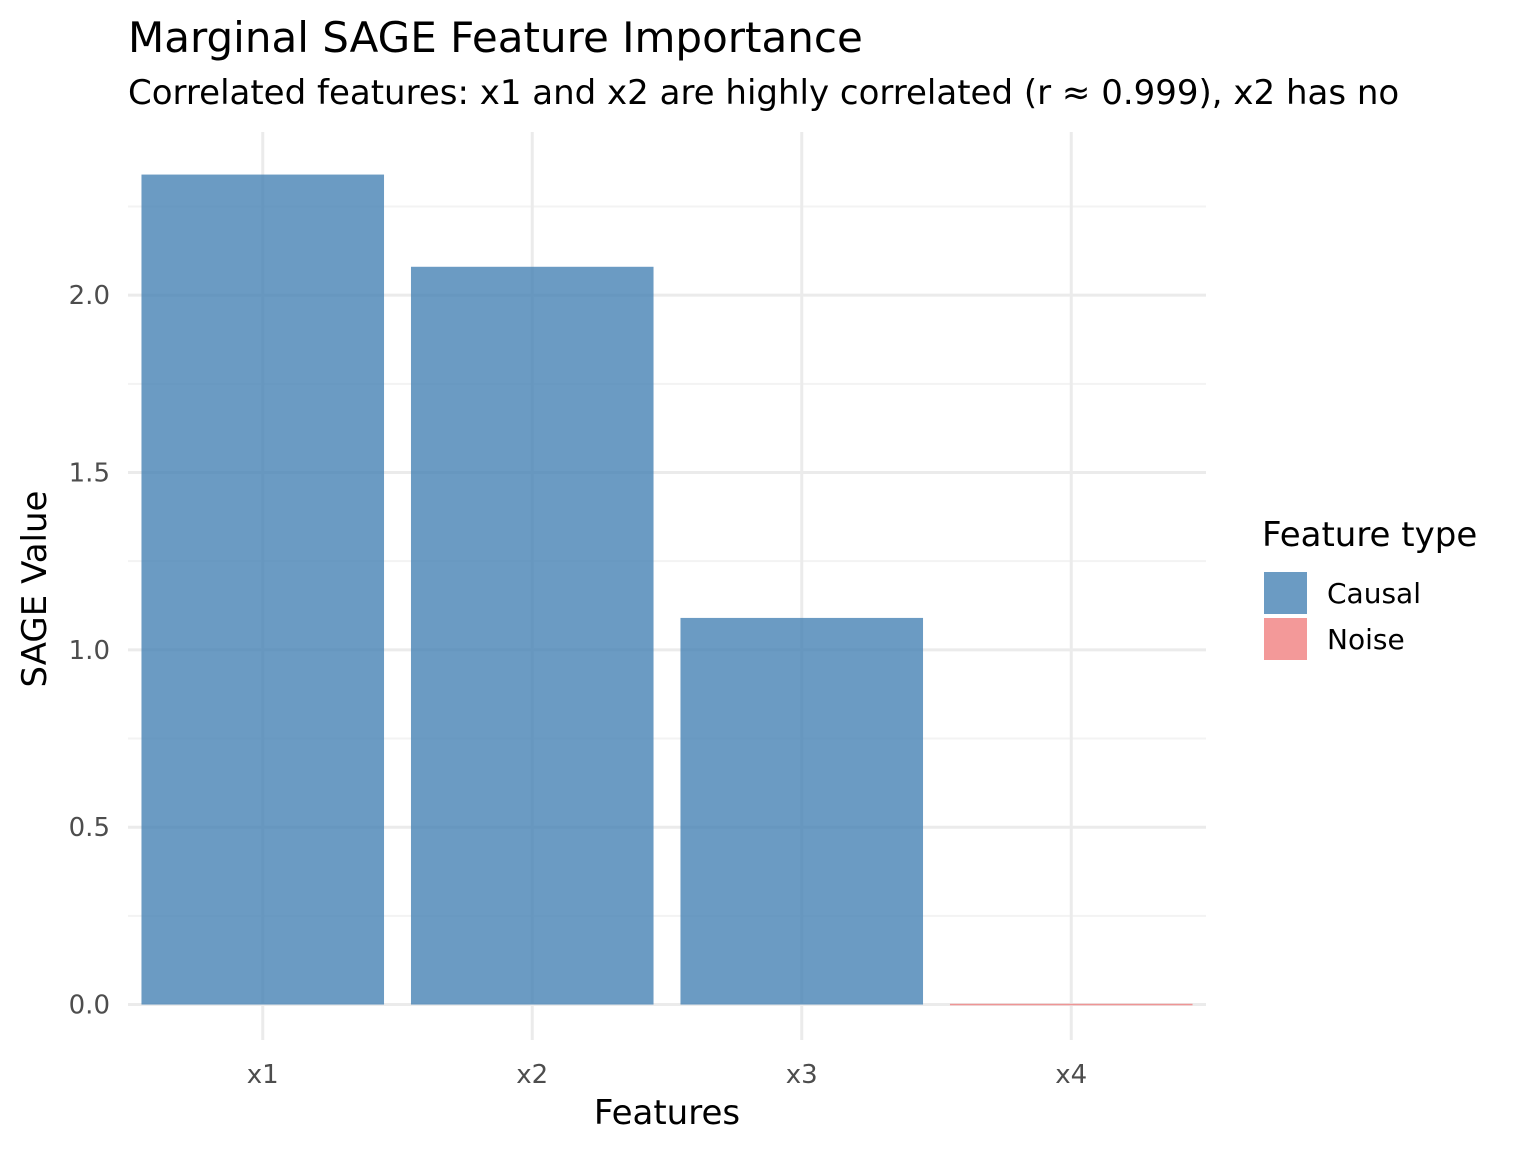  What do you see at coordinates (802, 1075) in the screenshot?
I see `x-tick-label: x3` at bounding box center [802, 1075].